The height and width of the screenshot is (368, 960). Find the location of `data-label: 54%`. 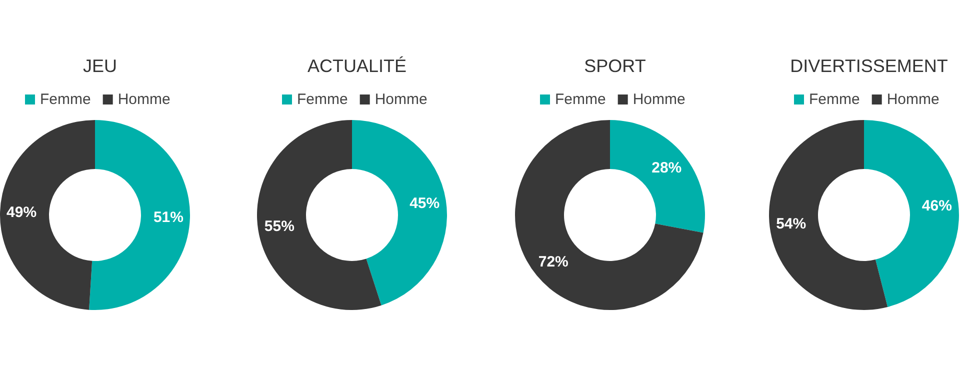

data-label: 54% is located at coordinates (791, 224).